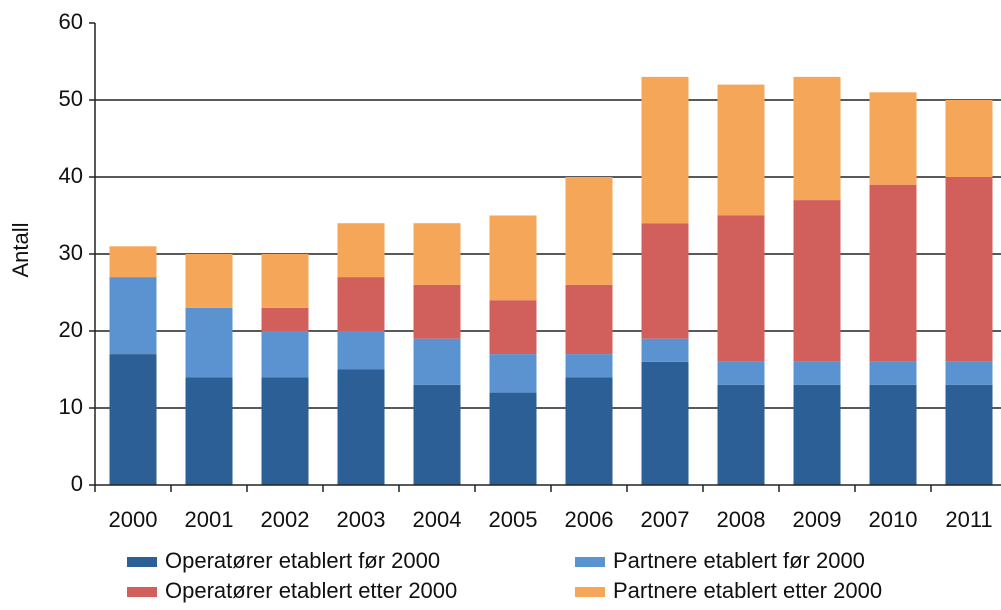 The height and width of the screenshot is (610, 1001). What do you see at coordinates (71, 98) in the screenshot?
I see `y-tick-label: 50` at bounding box center [71, 98].